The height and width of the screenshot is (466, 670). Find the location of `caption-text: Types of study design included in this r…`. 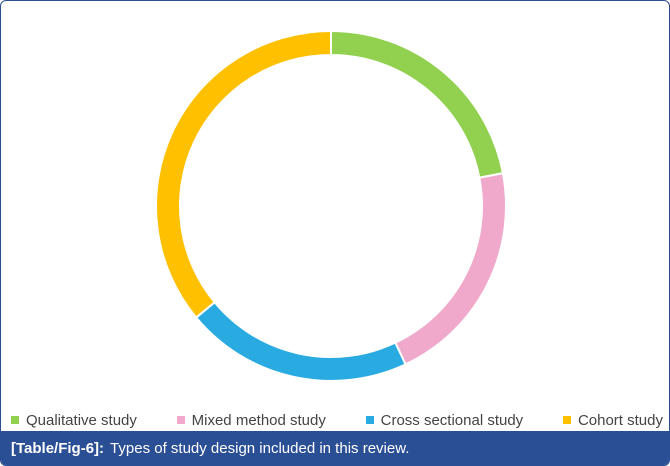

caption-text: Types of study design included in this r… is located at coordinates (260, 448).